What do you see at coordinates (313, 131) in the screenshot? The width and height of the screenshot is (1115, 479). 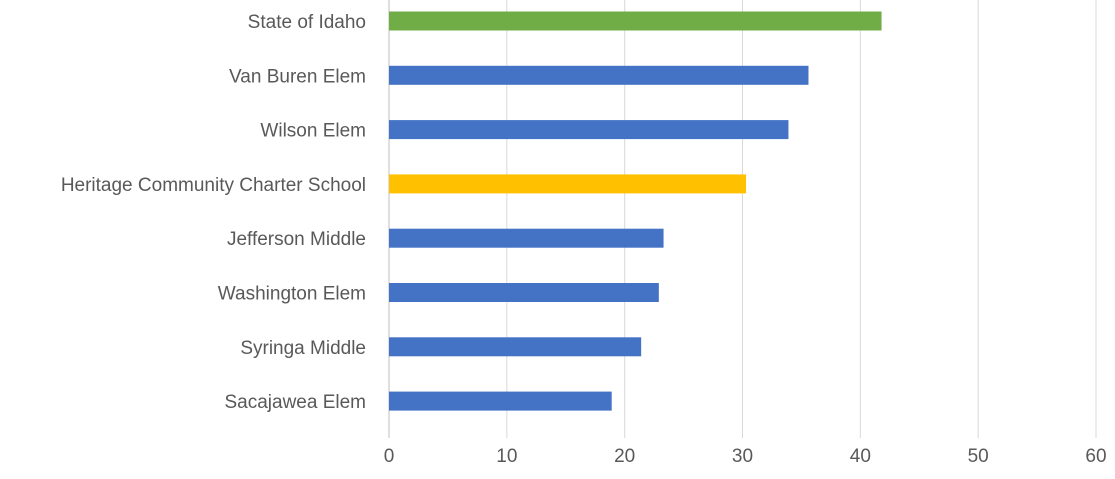 I see `category-label: Wilson Elem` at bounding box center [313, 131].